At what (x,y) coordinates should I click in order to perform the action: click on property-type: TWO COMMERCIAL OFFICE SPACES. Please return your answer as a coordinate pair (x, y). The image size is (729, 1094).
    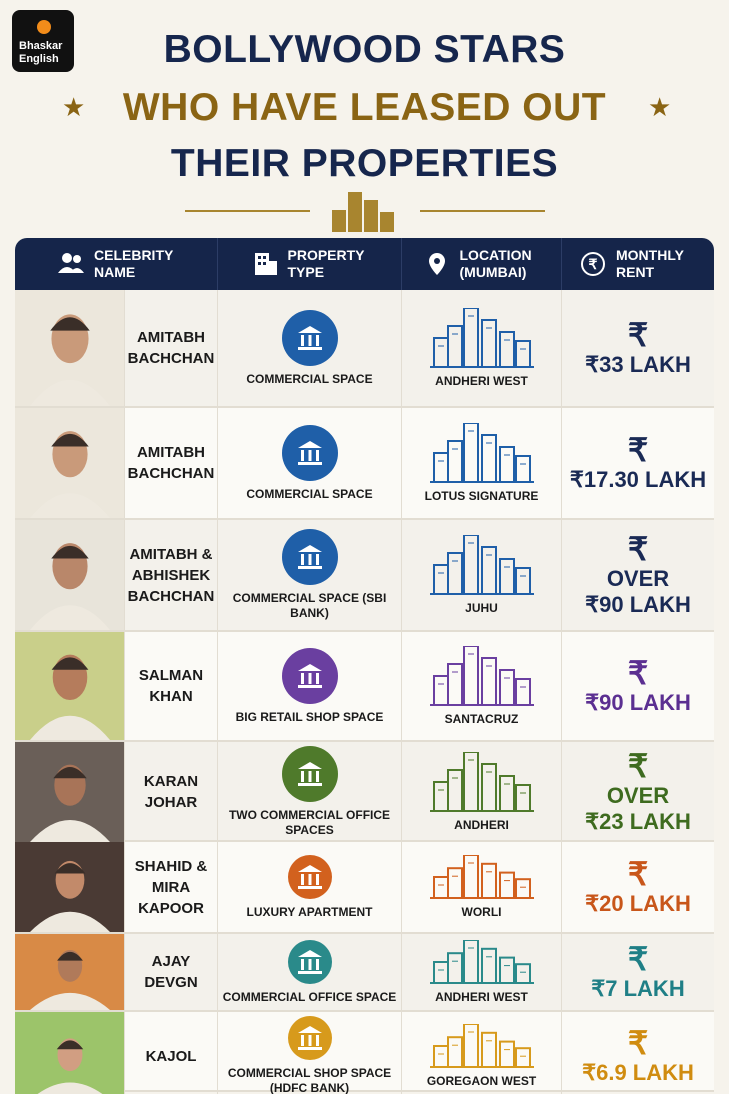
    Looking at the image, I should click on (309, 822).